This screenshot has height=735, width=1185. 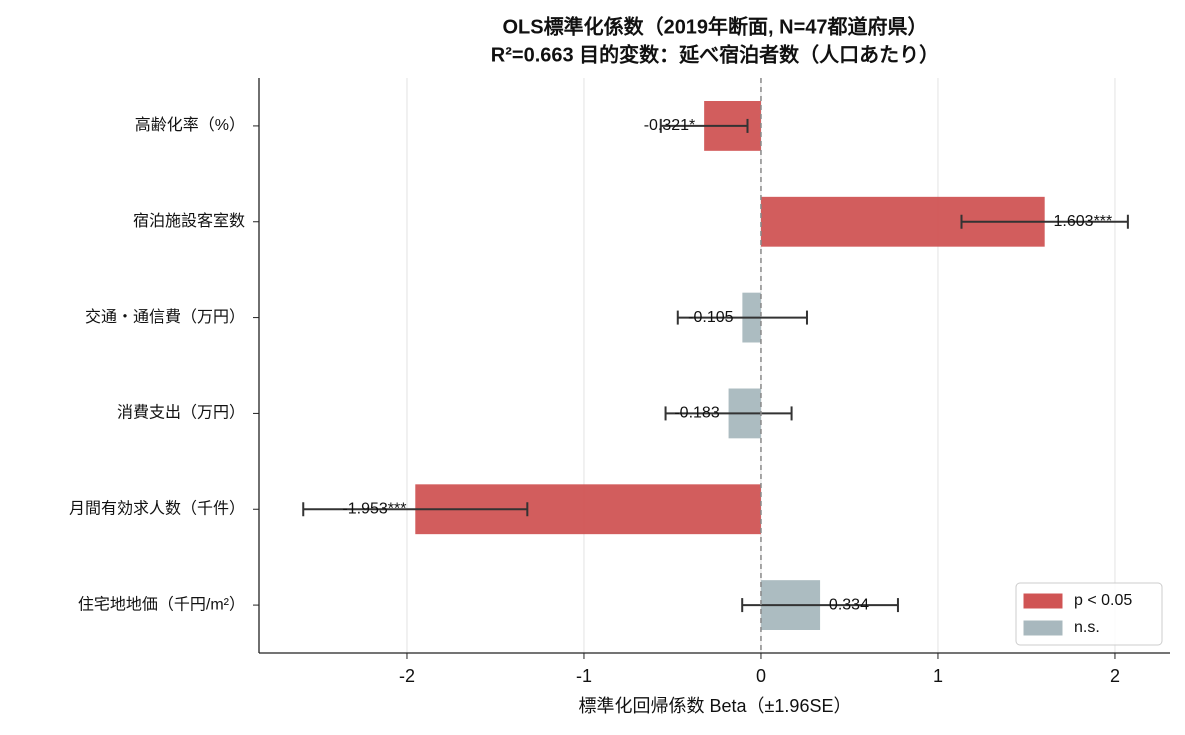 What do you see at coordinates (584, 676) in the screenshot?
I see `x-tick-label: -1` at bounding box center [584, 676].